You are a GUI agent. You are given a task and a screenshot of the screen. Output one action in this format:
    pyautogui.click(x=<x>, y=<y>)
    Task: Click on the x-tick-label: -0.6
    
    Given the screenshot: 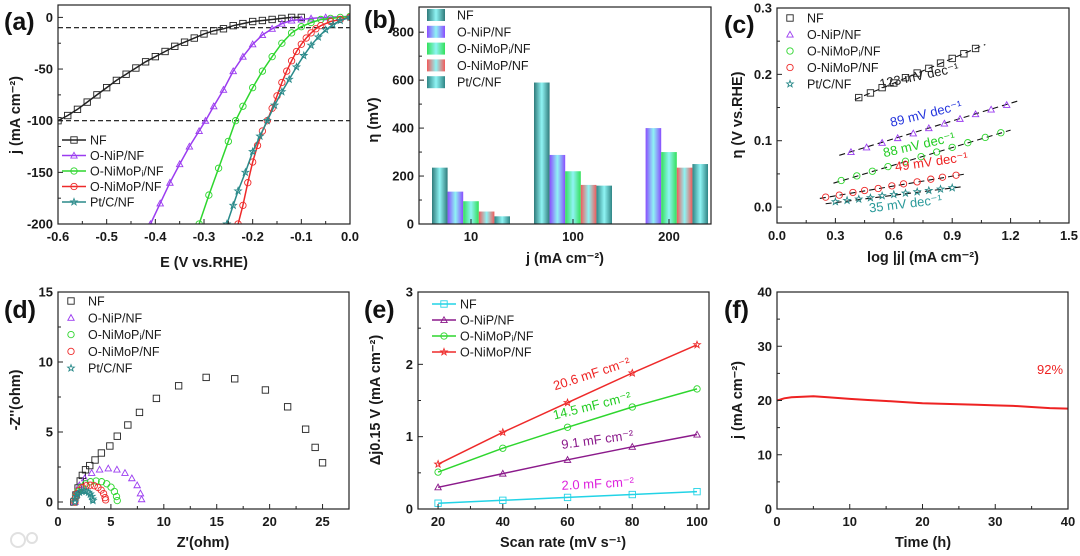 What is the action you would take?
    pyautogui.click(x=58, y=236)
    